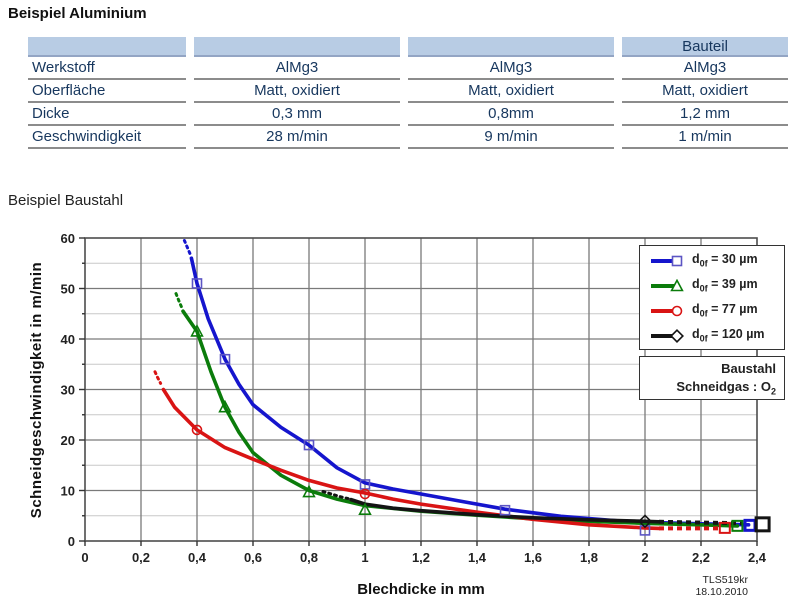 The height and width of the screenshot is (610, 800). What do you see at coordinates (589, 557) in the screenshot?
I see `x-tick-label: 1,8` at bounding box center [589, 557].